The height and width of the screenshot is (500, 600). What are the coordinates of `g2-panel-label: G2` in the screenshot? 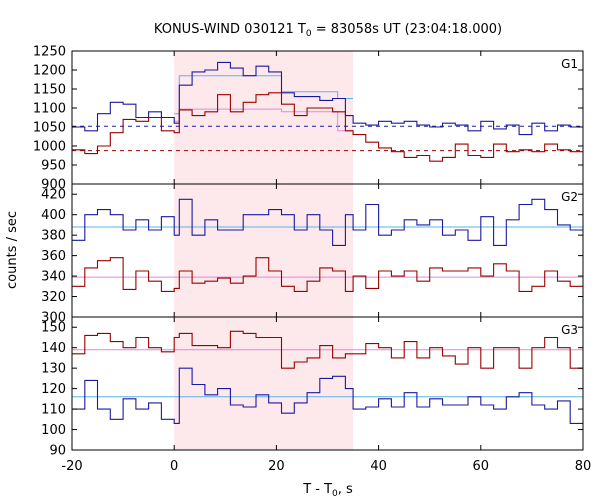 It's located at (569, 197).